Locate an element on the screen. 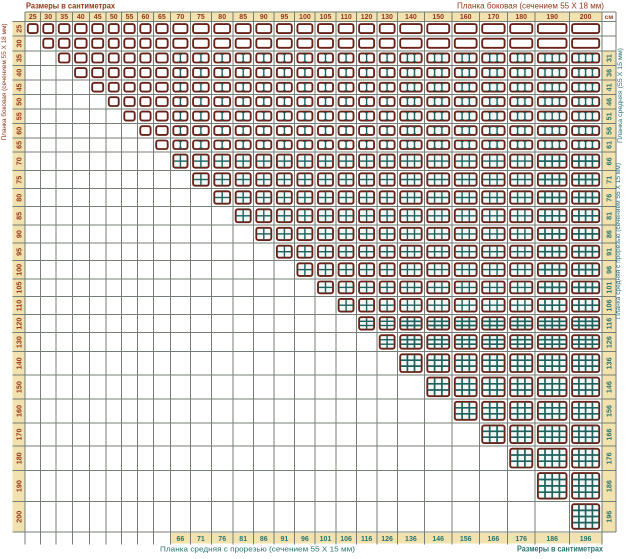 This screenshot has width=630, height=559. svg-text: 66 is located at coordinates (181, 539).